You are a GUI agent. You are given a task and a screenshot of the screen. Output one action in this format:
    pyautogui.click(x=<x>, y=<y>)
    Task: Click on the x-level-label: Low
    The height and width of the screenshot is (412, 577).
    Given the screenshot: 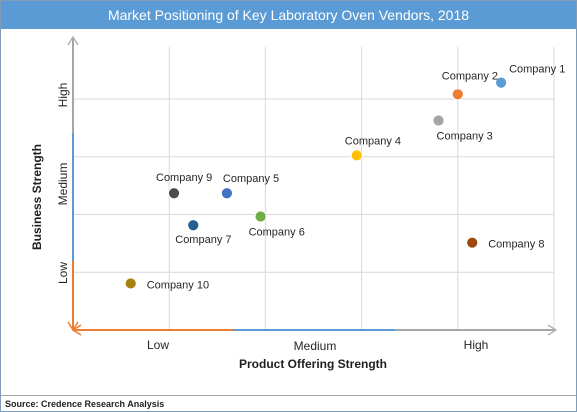 What is the action you would take?
    pyautogui.click(x=158, y=345)
    